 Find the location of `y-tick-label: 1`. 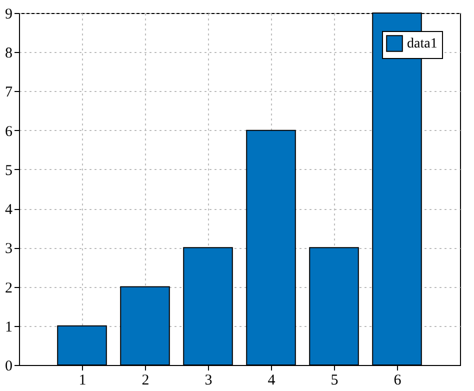

y-tick-label: 1 is located at coordinates (8, 327).